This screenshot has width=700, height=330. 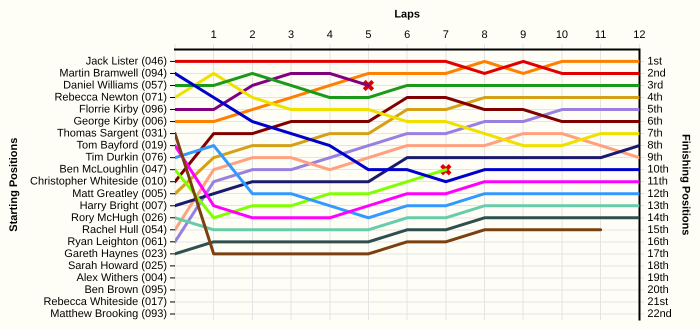 What do you see at coordinates (655, 98) in the screenshot?
I see `y-tick-label: 4th` at bounding box center [655, 98].